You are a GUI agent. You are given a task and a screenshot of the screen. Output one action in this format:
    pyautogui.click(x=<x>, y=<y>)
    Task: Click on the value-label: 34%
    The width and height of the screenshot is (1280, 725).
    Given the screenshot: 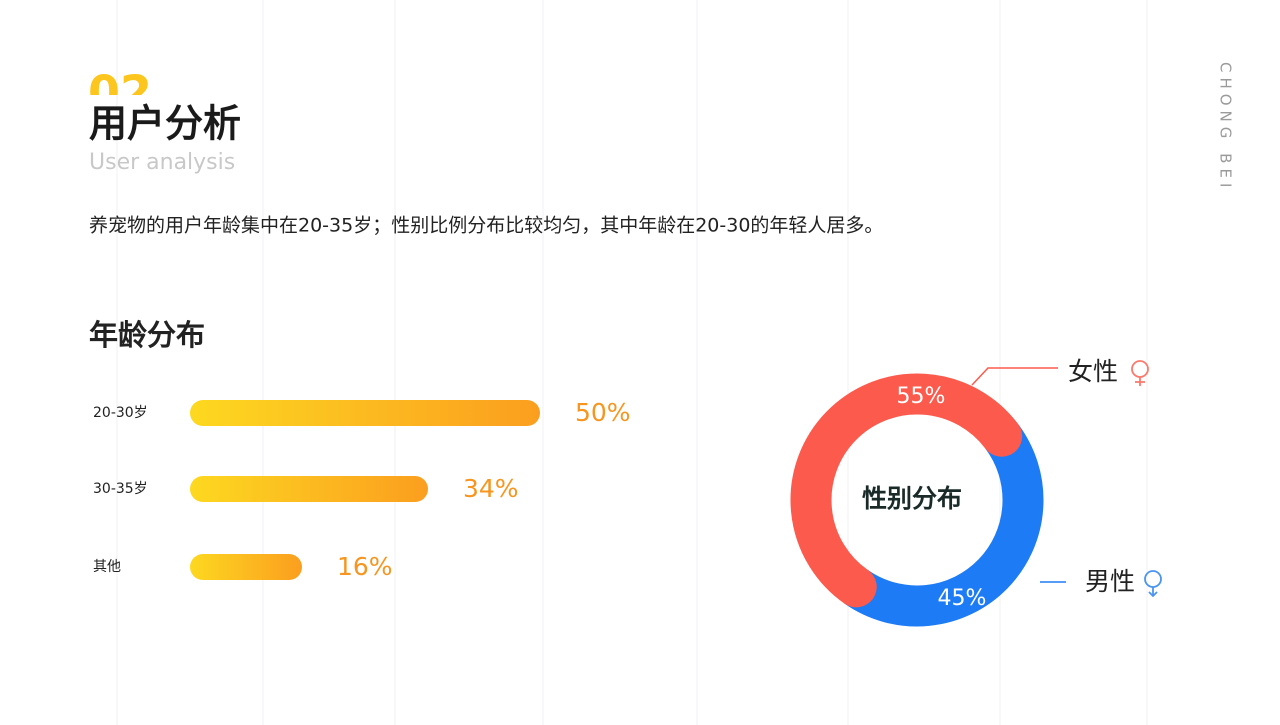 What is the action you would take?
    pyautogui.click(x=491, y=488)
    